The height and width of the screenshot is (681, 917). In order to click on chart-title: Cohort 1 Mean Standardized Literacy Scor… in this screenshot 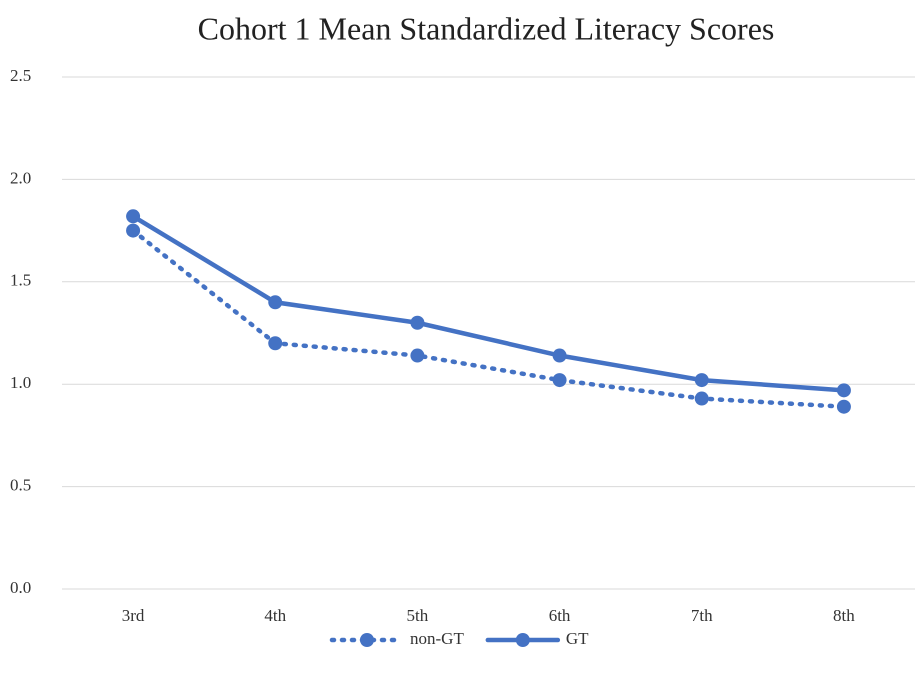, I will do `click(486, 28)`.